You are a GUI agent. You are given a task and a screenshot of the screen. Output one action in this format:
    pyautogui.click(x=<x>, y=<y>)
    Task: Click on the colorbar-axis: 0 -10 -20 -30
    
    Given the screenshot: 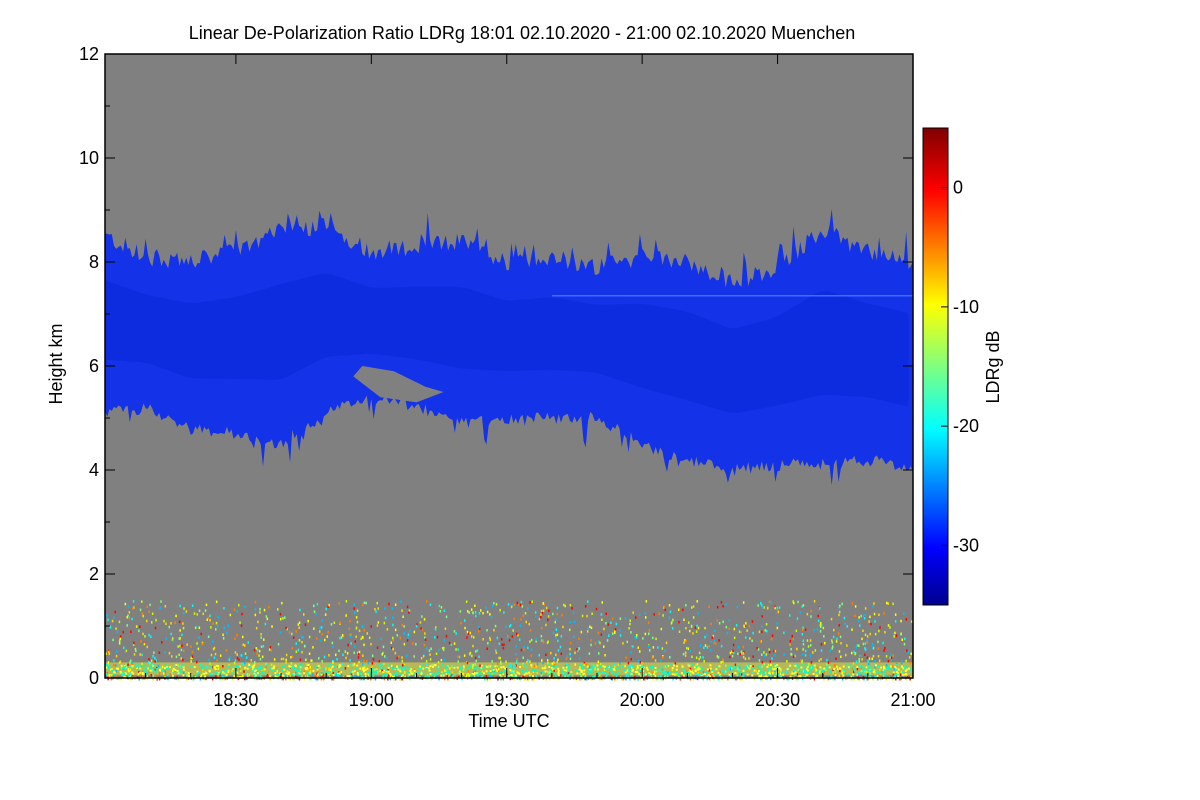 What is the action you would take?
    pyautogui.click(x=960, y=366)
    